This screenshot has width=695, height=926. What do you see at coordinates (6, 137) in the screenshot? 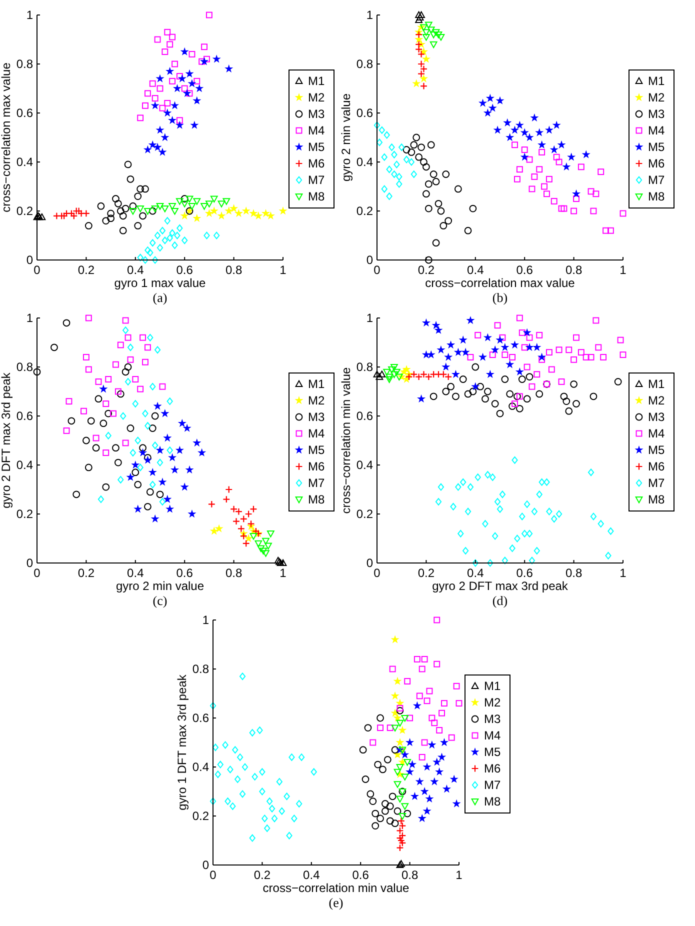
I see `y-axis-title: cross−correlation max value` at bounding box center [6, 137].